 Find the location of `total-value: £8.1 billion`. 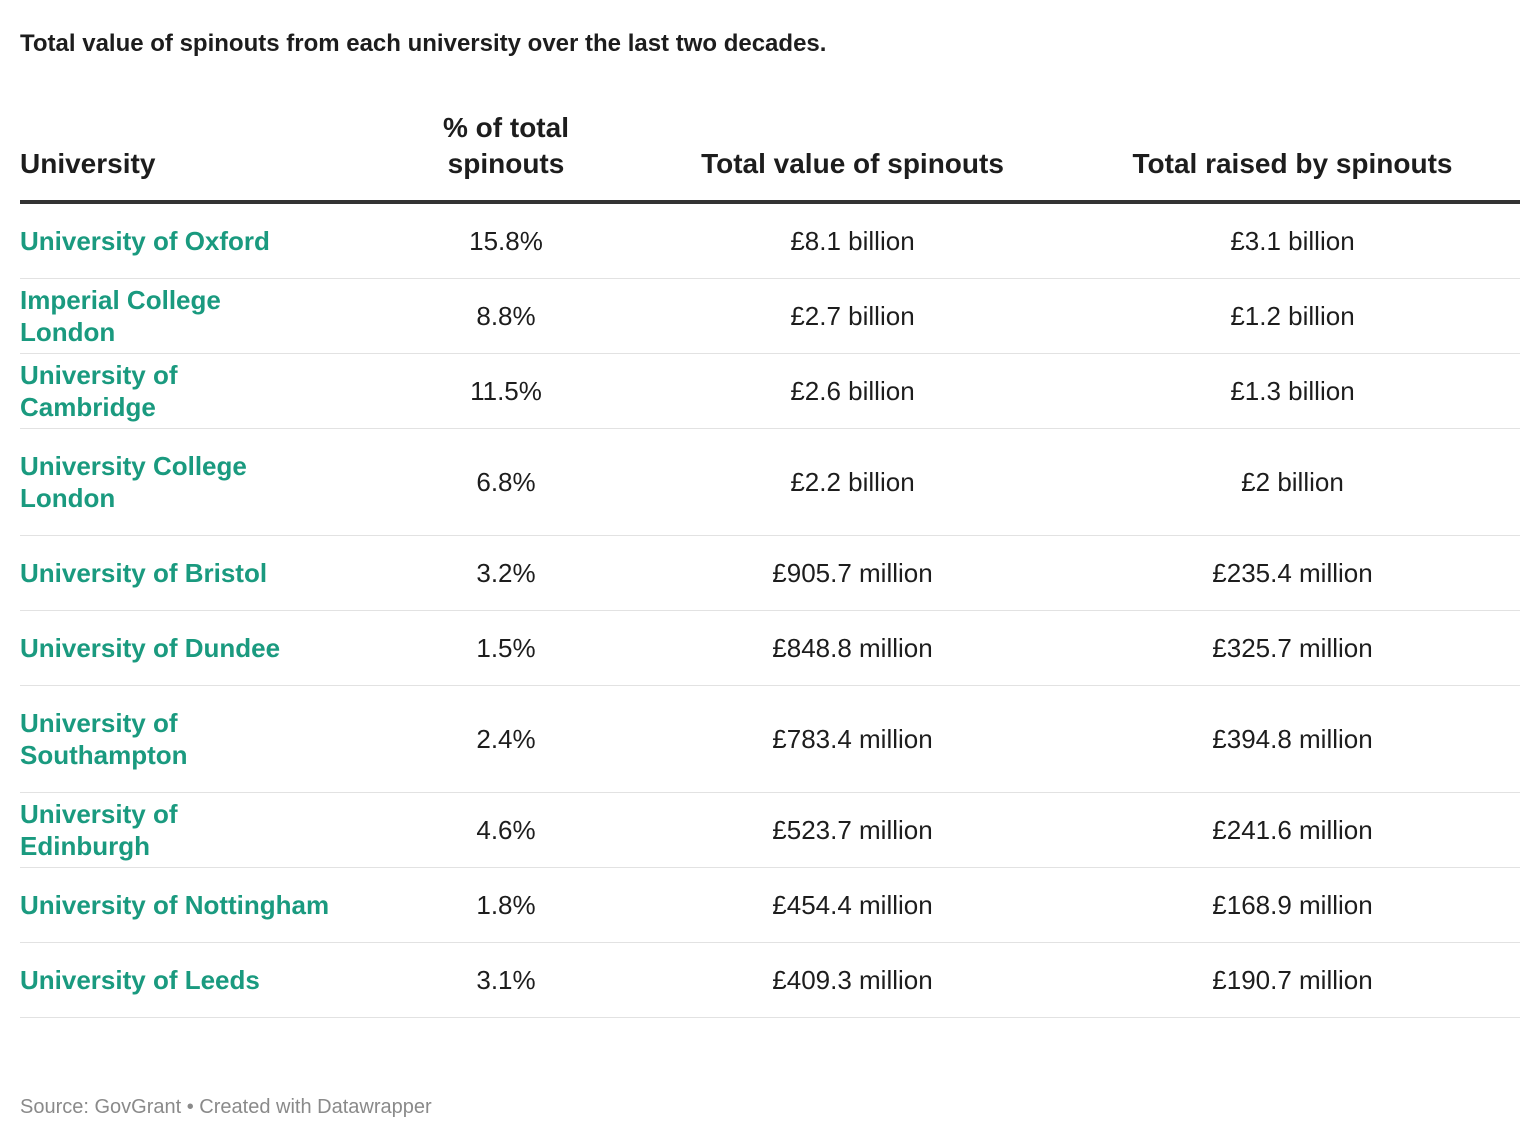

total-value: £8.1 billion is located at coordinates (852, 240).